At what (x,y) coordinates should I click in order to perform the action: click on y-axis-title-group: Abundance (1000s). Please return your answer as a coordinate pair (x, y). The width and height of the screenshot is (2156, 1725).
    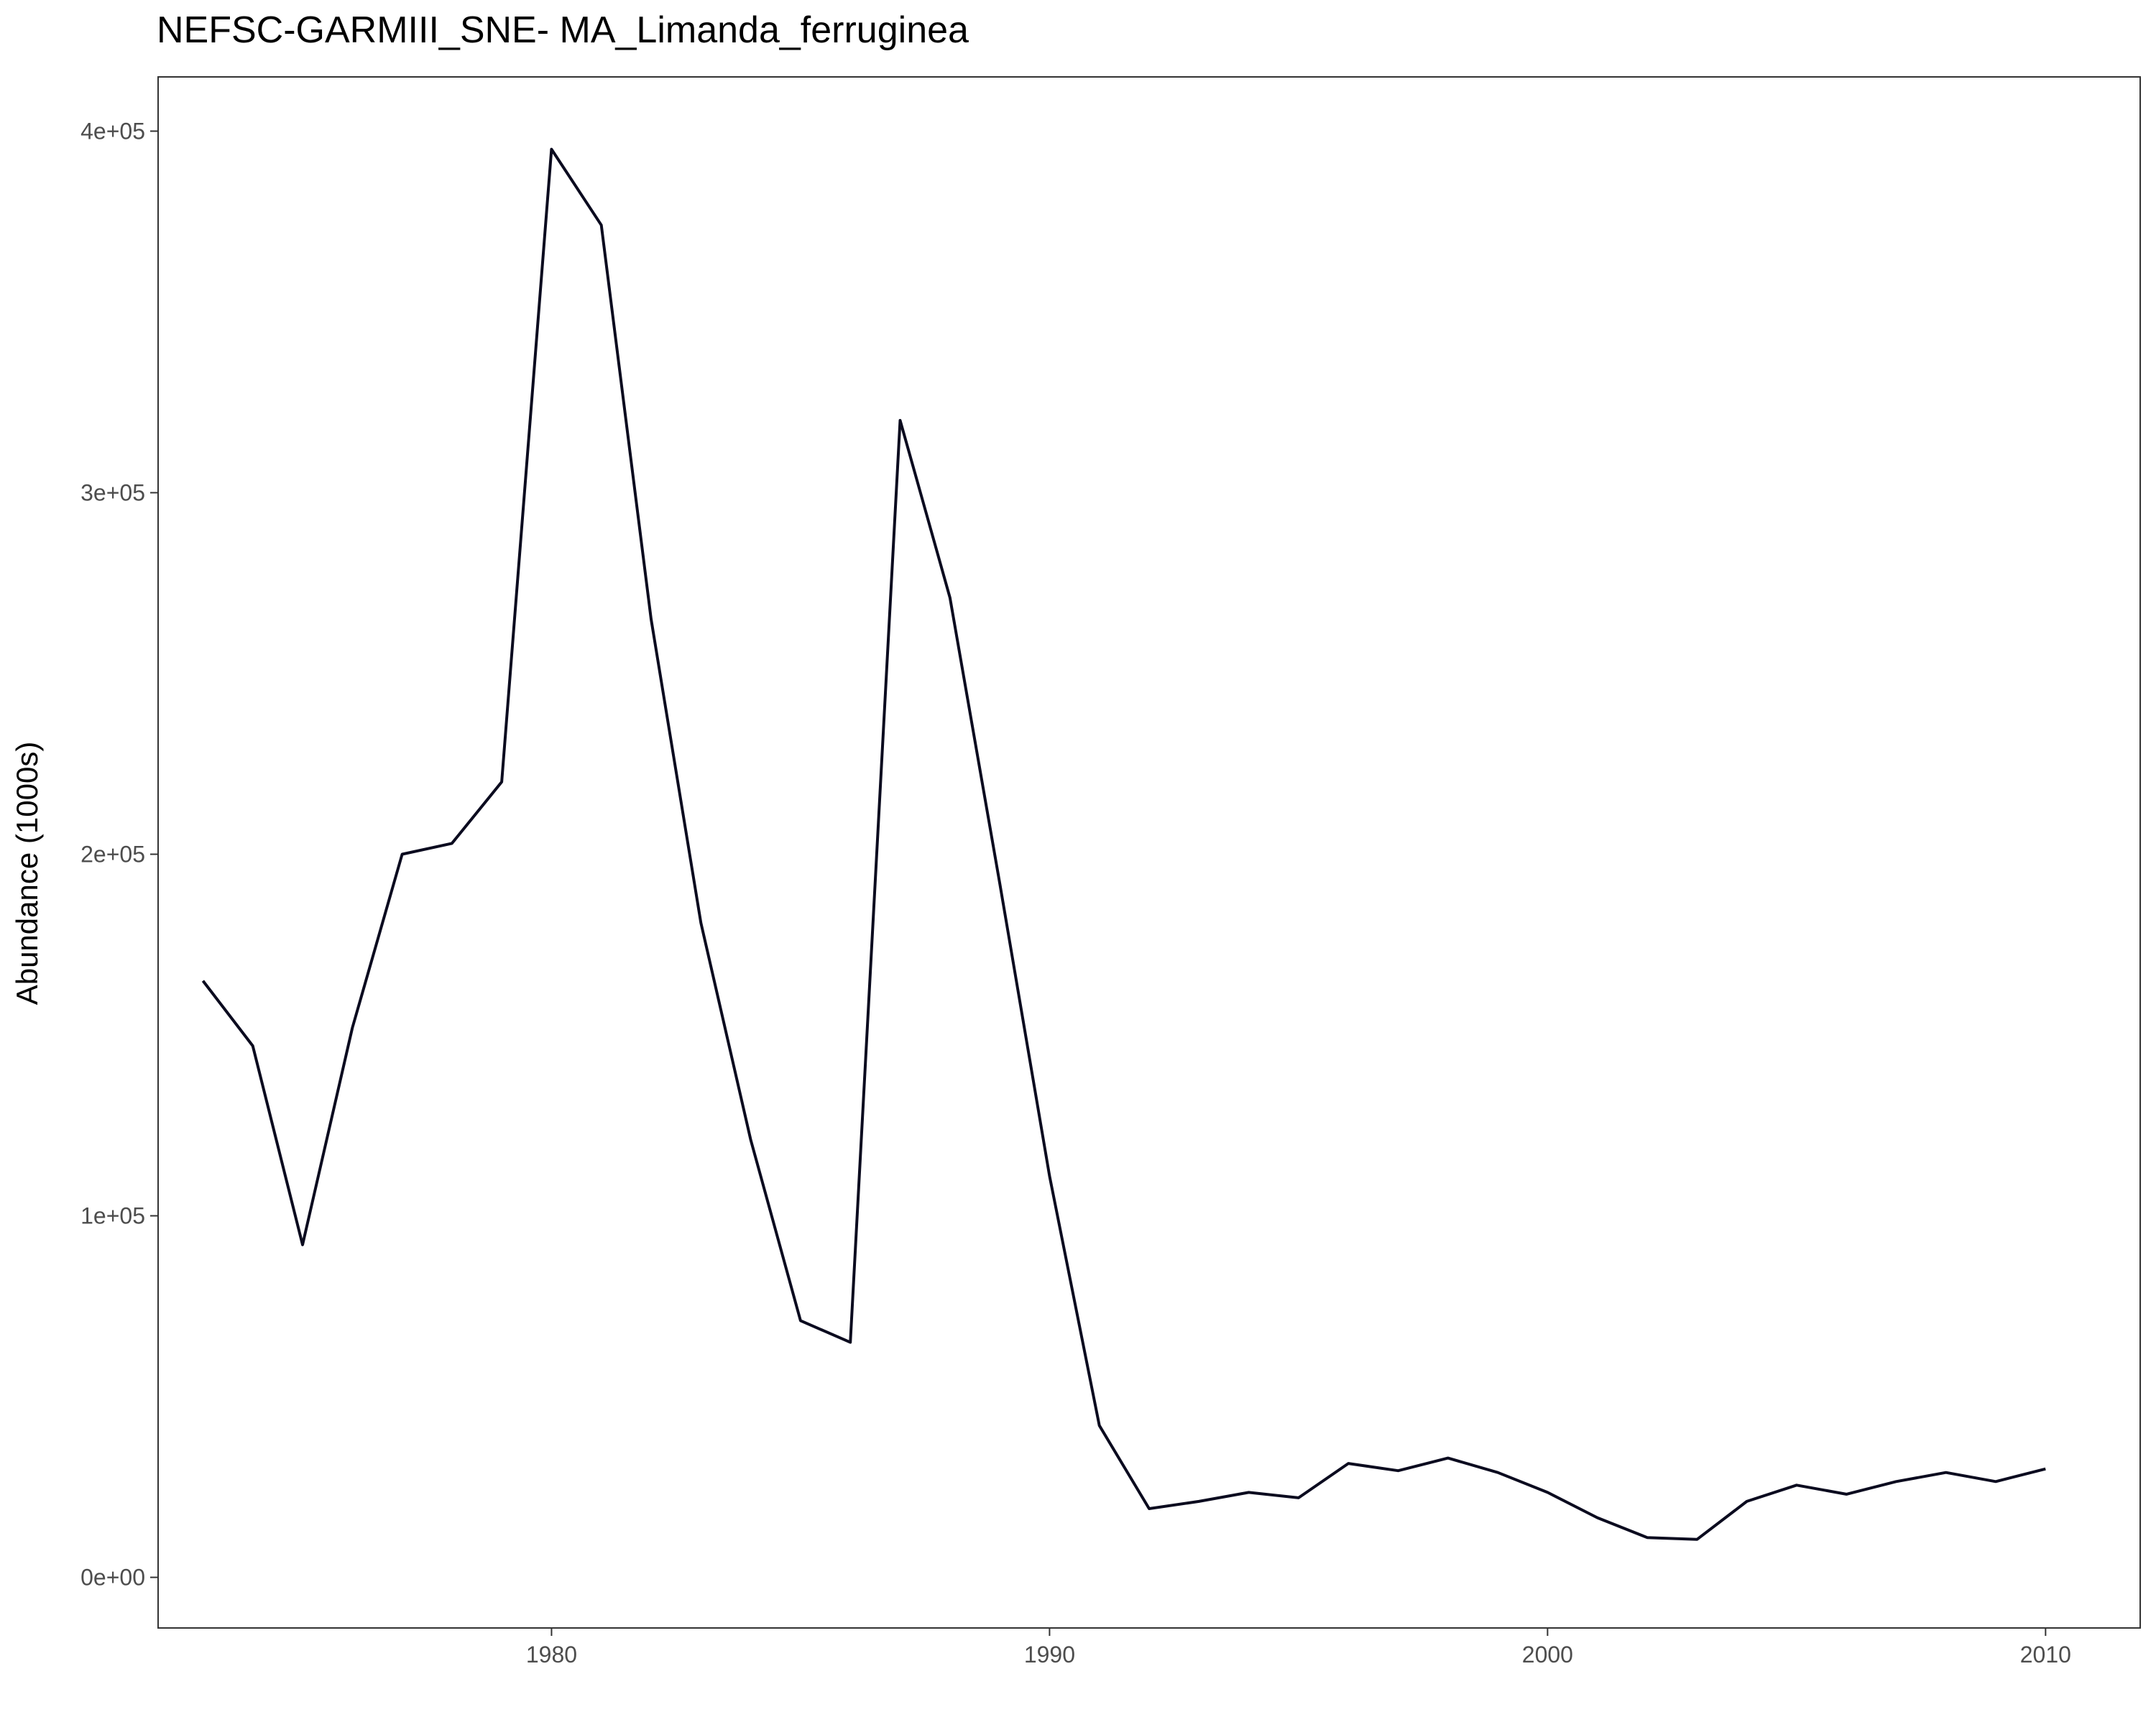
    Looking at the image, I should click on (27, 874).